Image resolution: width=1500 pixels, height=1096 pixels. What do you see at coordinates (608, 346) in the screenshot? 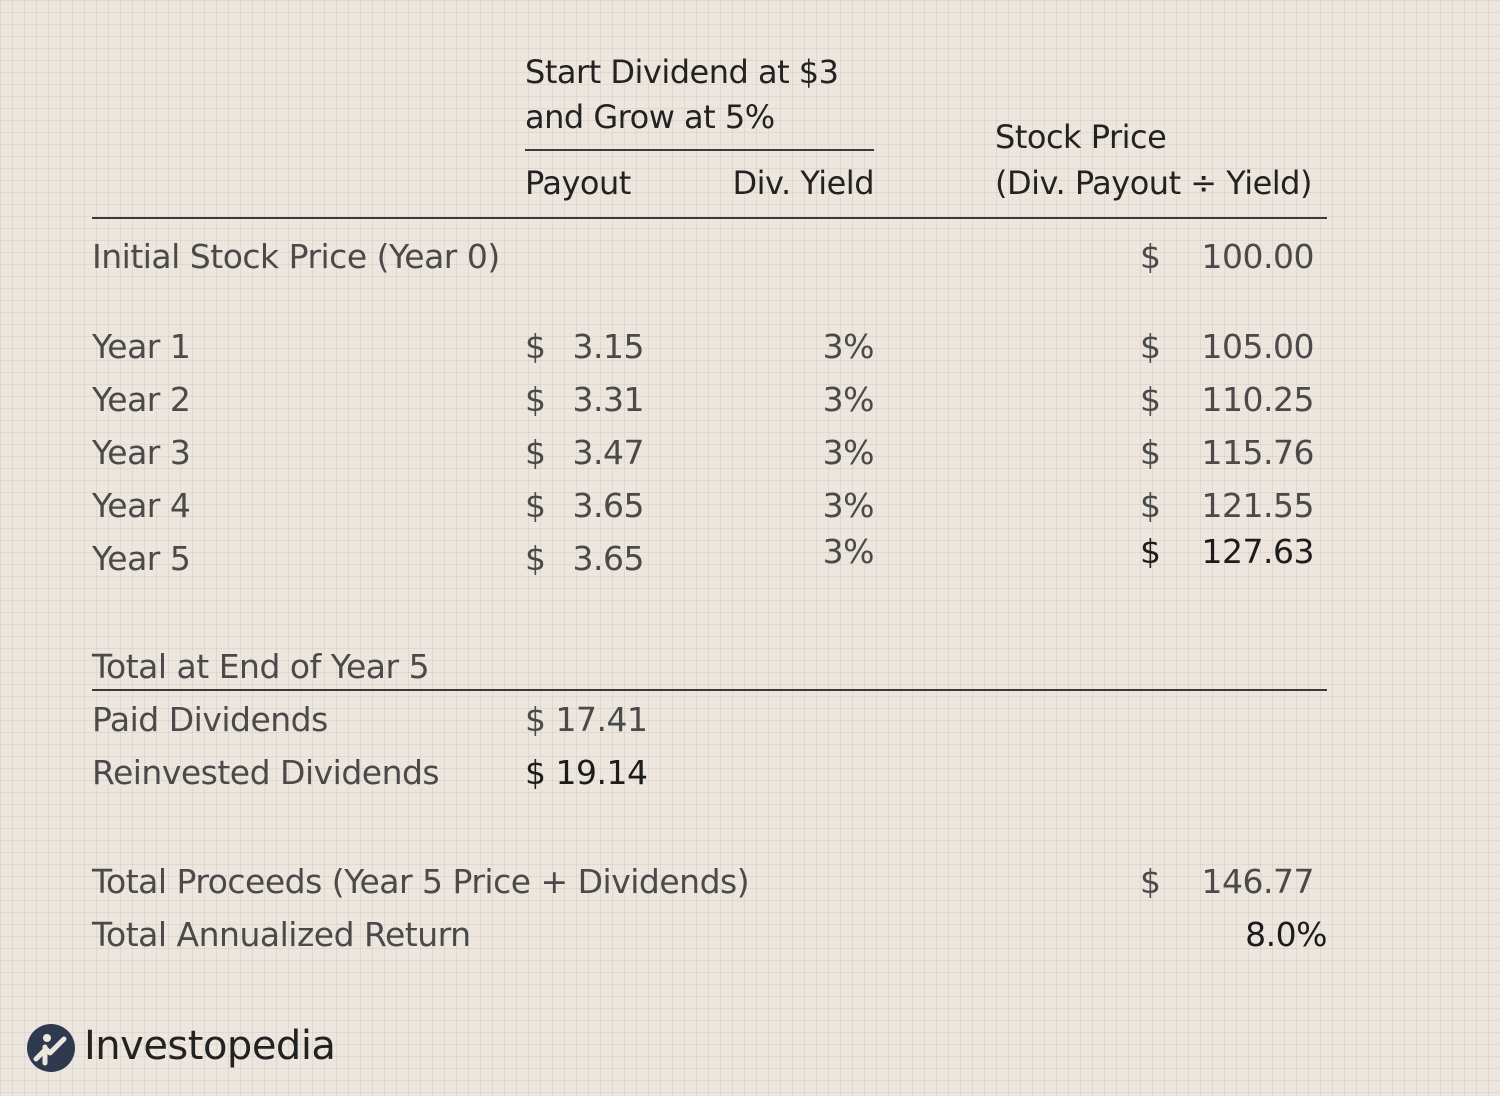
I see `payout-value: 3.15` at bounding box center [608, 346].